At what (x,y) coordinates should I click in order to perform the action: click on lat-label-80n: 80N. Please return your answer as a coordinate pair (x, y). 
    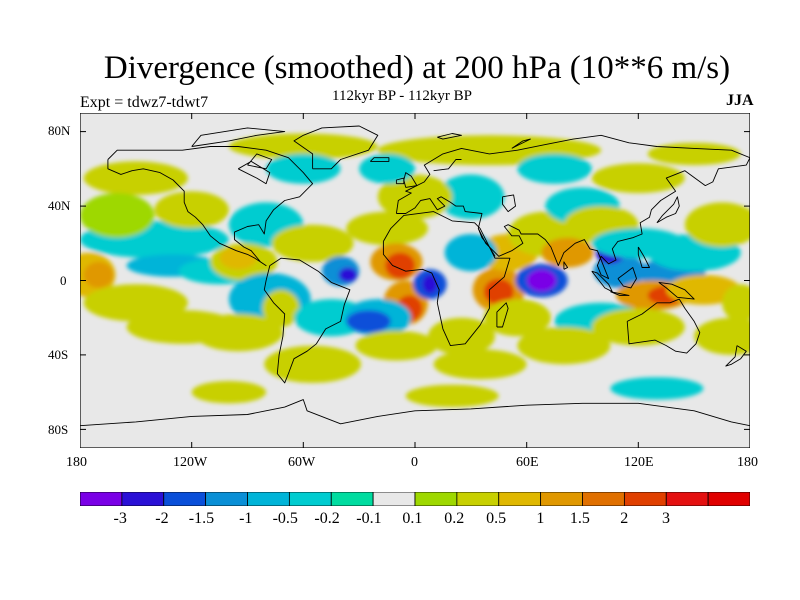
    Looking at the image, I should click on (59, 130).